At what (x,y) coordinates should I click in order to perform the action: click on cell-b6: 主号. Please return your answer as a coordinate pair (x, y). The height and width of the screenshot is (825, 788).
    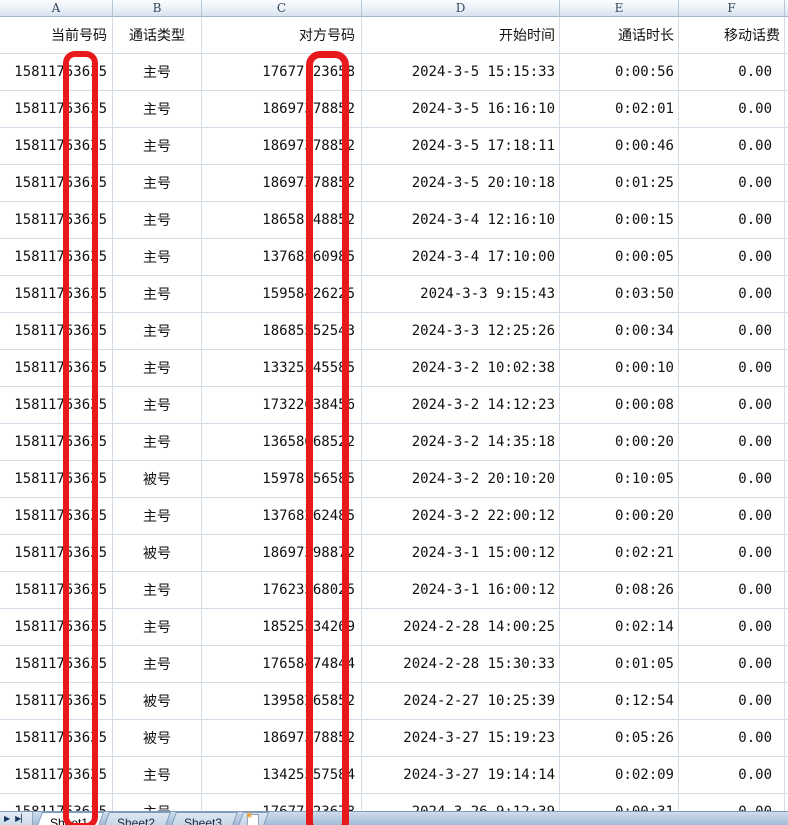
    Looking at the image, I should click on (157, 220).